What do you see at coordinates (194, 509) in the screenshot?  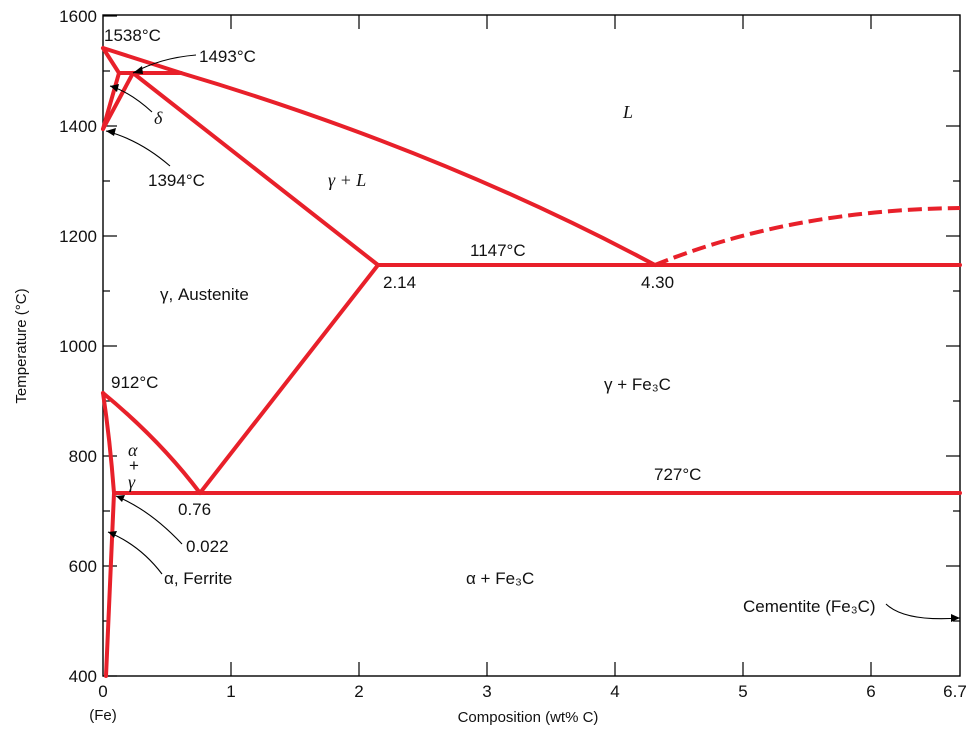 I see `label-076: 0.76` at bounding box center [194, 509].